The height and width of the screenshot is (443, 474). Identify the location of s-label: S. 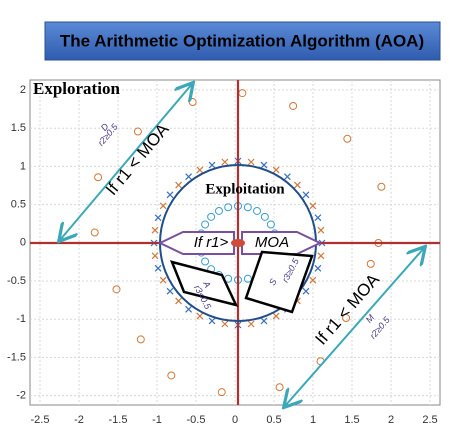
(273, 282).